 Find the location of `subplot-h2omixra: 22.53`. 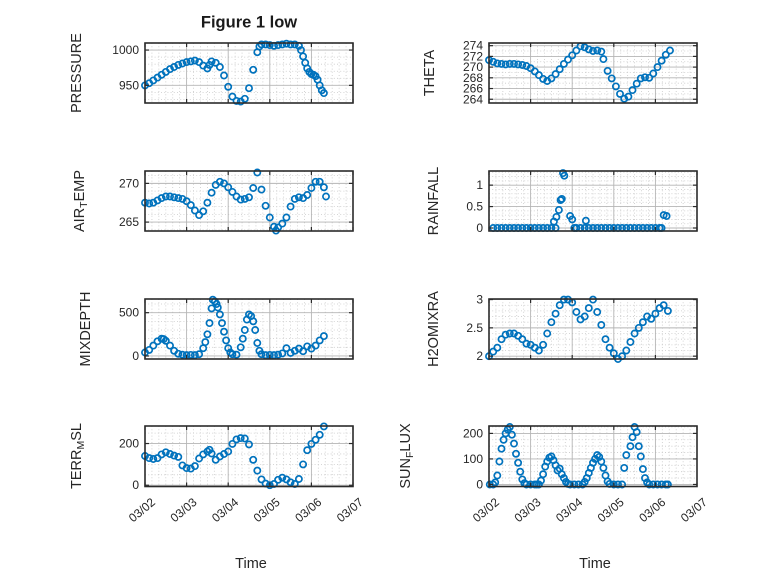

subplot-h2omixra: 22.53 is located at coordinates (582, 328).